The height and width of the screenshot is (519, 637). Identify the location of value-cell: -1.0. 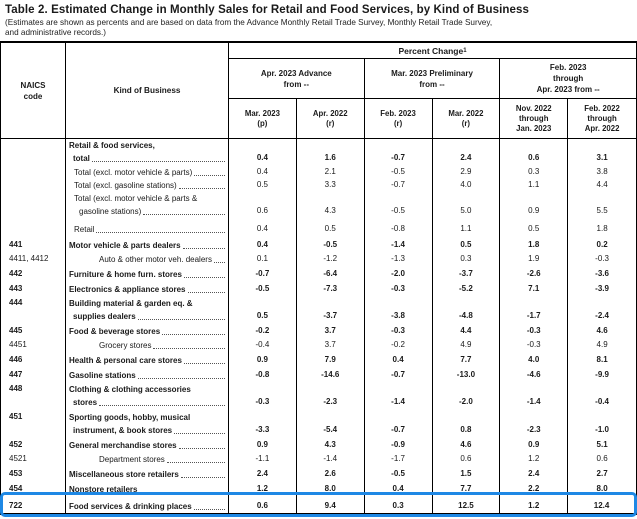
(602, 423).